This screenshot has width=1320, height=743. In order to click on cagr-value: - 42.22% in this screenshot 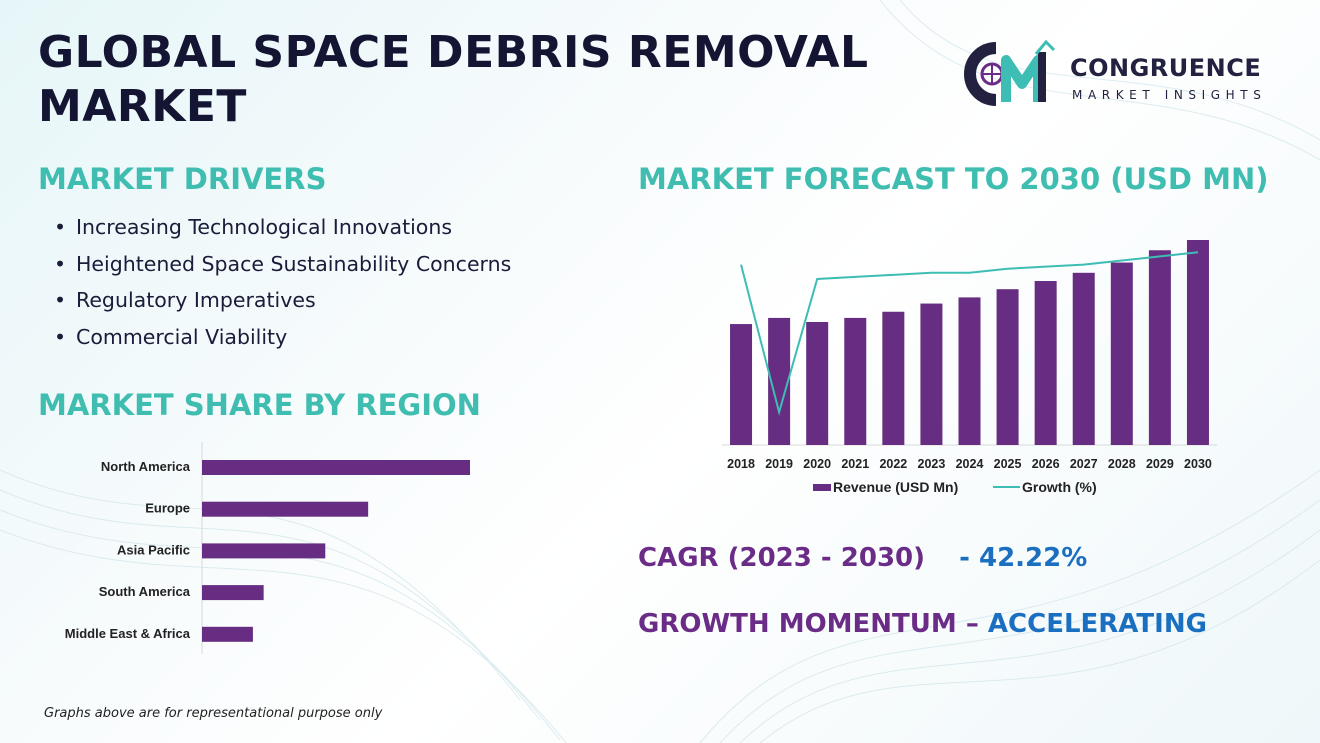, I will do `click(1023, 558)`.